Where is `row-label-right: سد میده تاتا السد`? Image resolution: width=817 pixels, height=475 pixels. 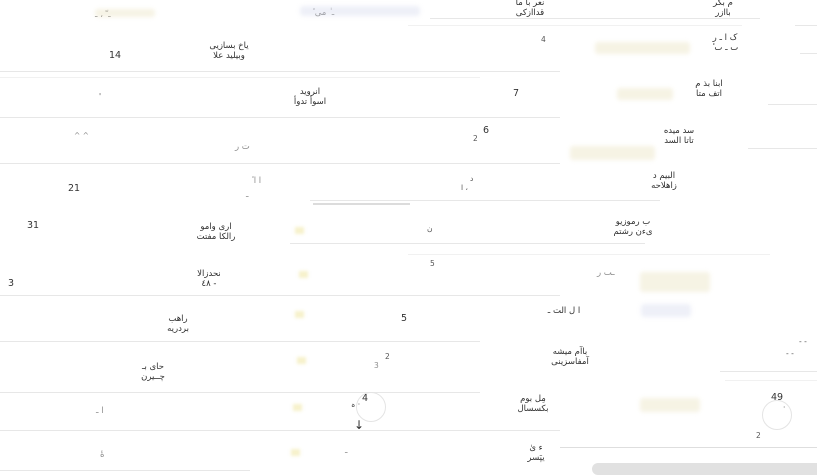 row-label-right: سد میده تاتا السد is located at coordinates (679, 136).